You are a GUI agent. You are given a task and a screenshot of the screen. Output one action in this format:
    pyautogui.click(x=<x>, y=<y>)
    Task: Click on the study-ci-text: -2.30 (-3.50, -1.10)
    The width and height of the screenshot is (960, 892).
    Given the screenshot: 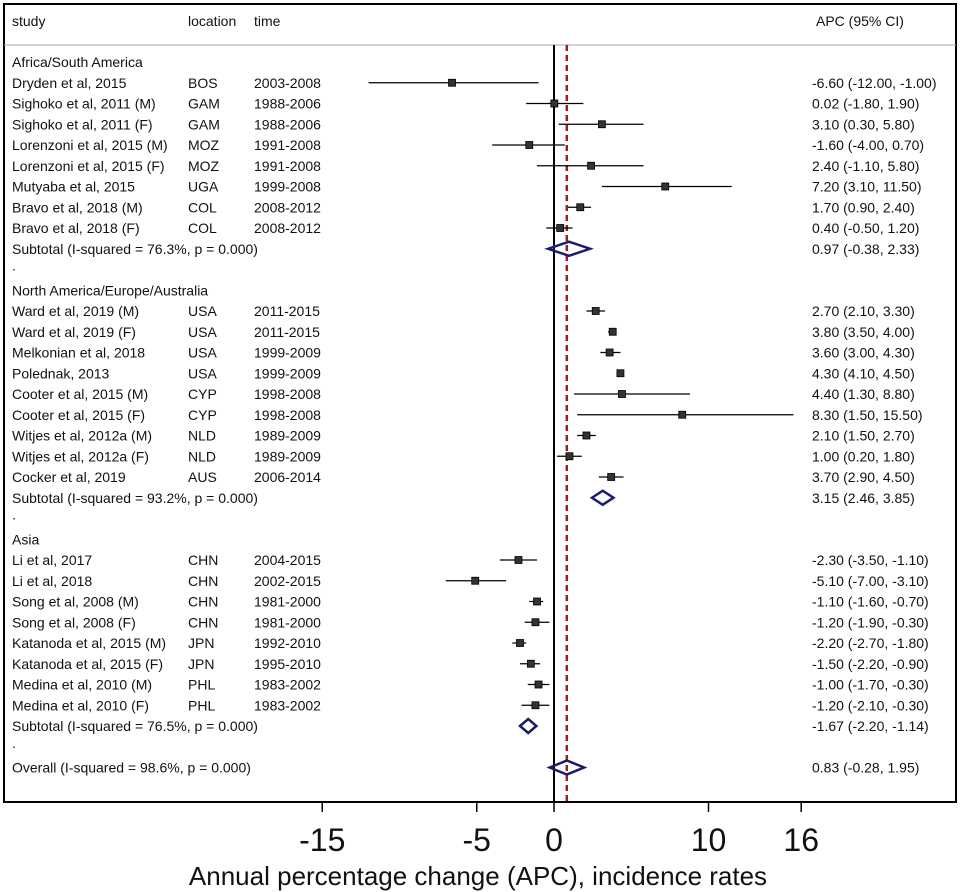 What is the action you would take?
    pyautogui.click(x=870, y=560)
    